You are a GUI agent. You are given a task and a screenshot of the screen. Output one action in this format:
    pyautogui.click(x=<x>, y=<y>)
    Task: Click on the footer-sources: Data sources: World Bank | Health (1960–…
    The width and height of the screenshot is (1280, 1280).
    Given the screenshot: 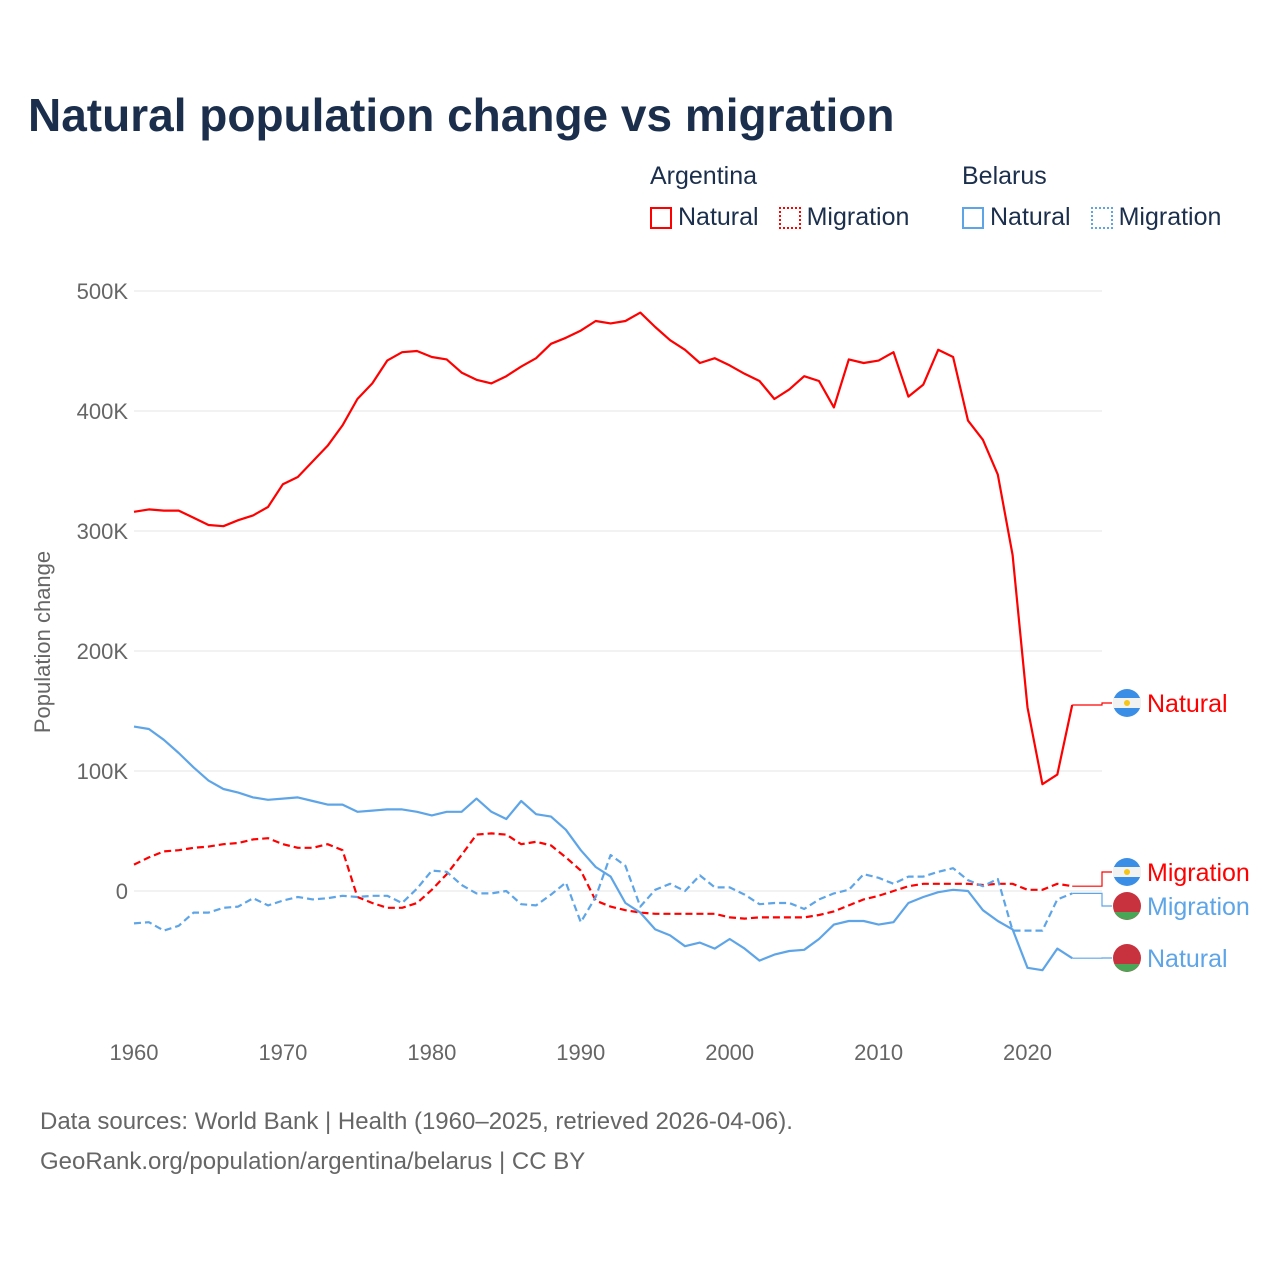 What is the action you would take?
    pyautogui.click(x=416, y=1121)
    